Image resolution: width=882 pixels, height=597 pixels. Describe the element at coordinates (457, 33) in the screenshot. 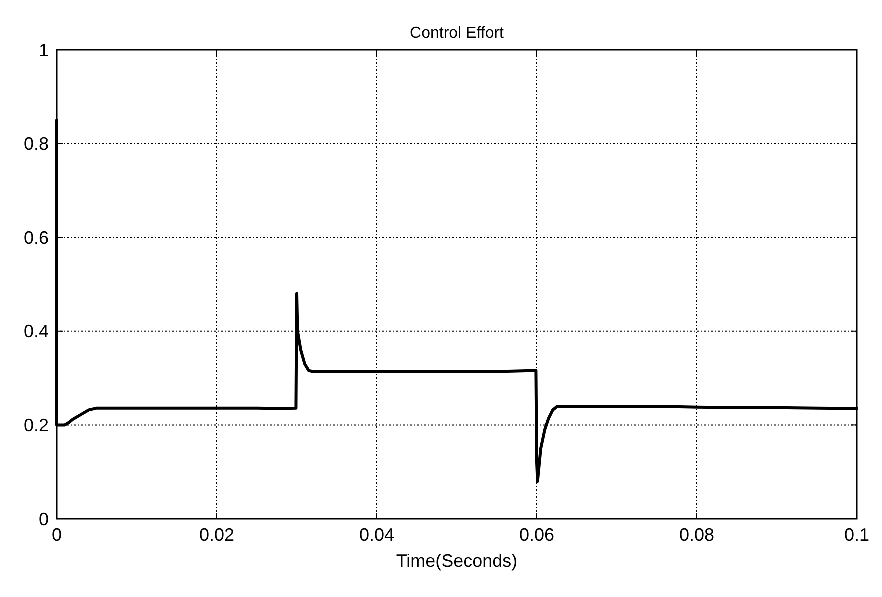

I see `chart-title: Control Effort` at that location.